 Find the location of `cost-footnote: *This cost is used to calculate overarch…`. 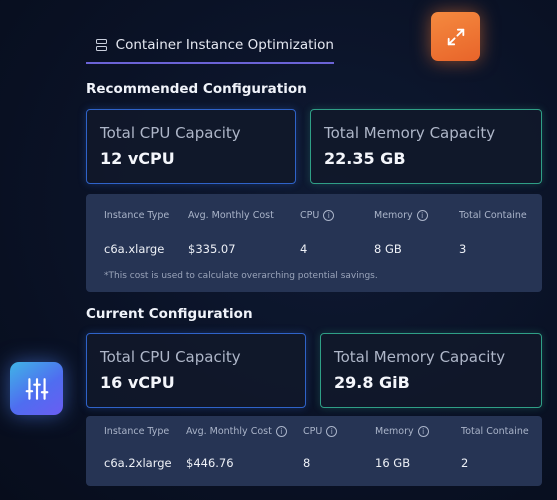

cost-footnote: *This cost is used to calculate overarch… is located at coordinates (241, 276).